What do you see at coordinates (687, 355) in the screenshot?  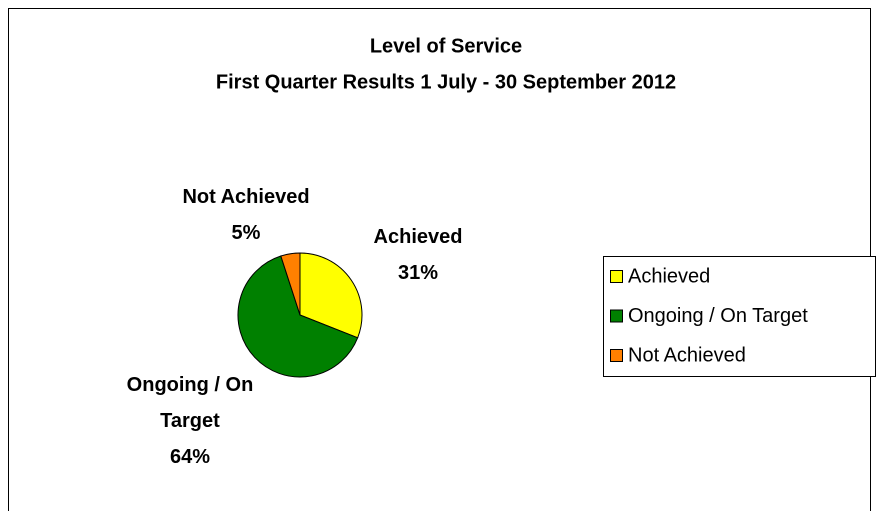 I see `legend-label: Not Achieved` at bounding box center [687, 355].